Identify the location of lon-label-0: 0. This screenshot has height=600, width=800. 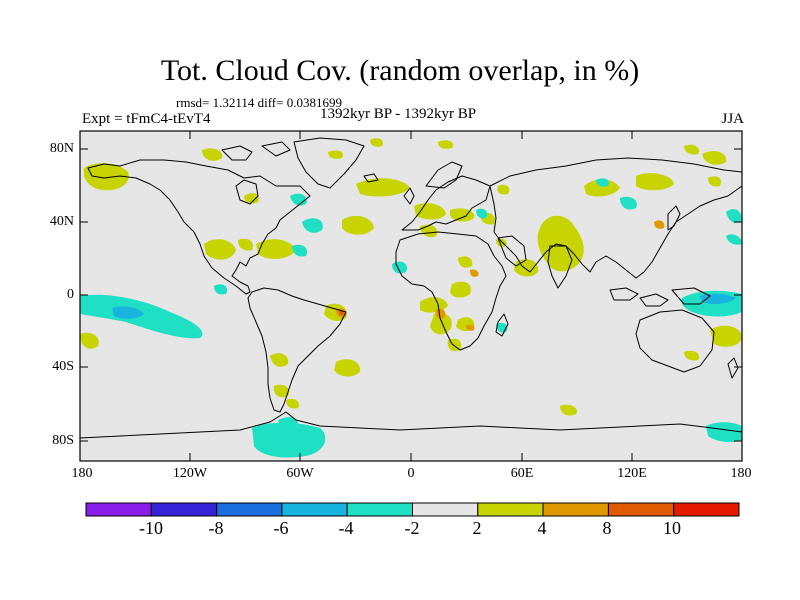
(411, 473).